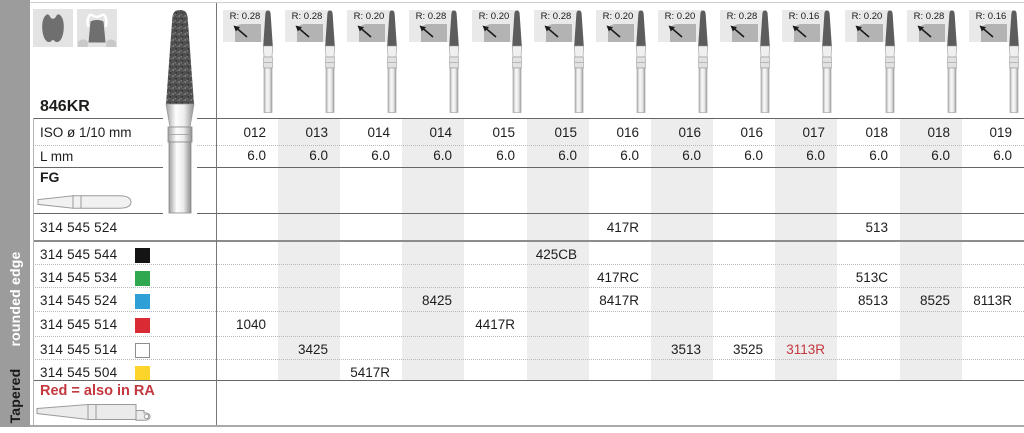  What do you see at coordinates (528, 145) in the screenshot?
I see `rule-iso-l` at bounding box center [528, 145].